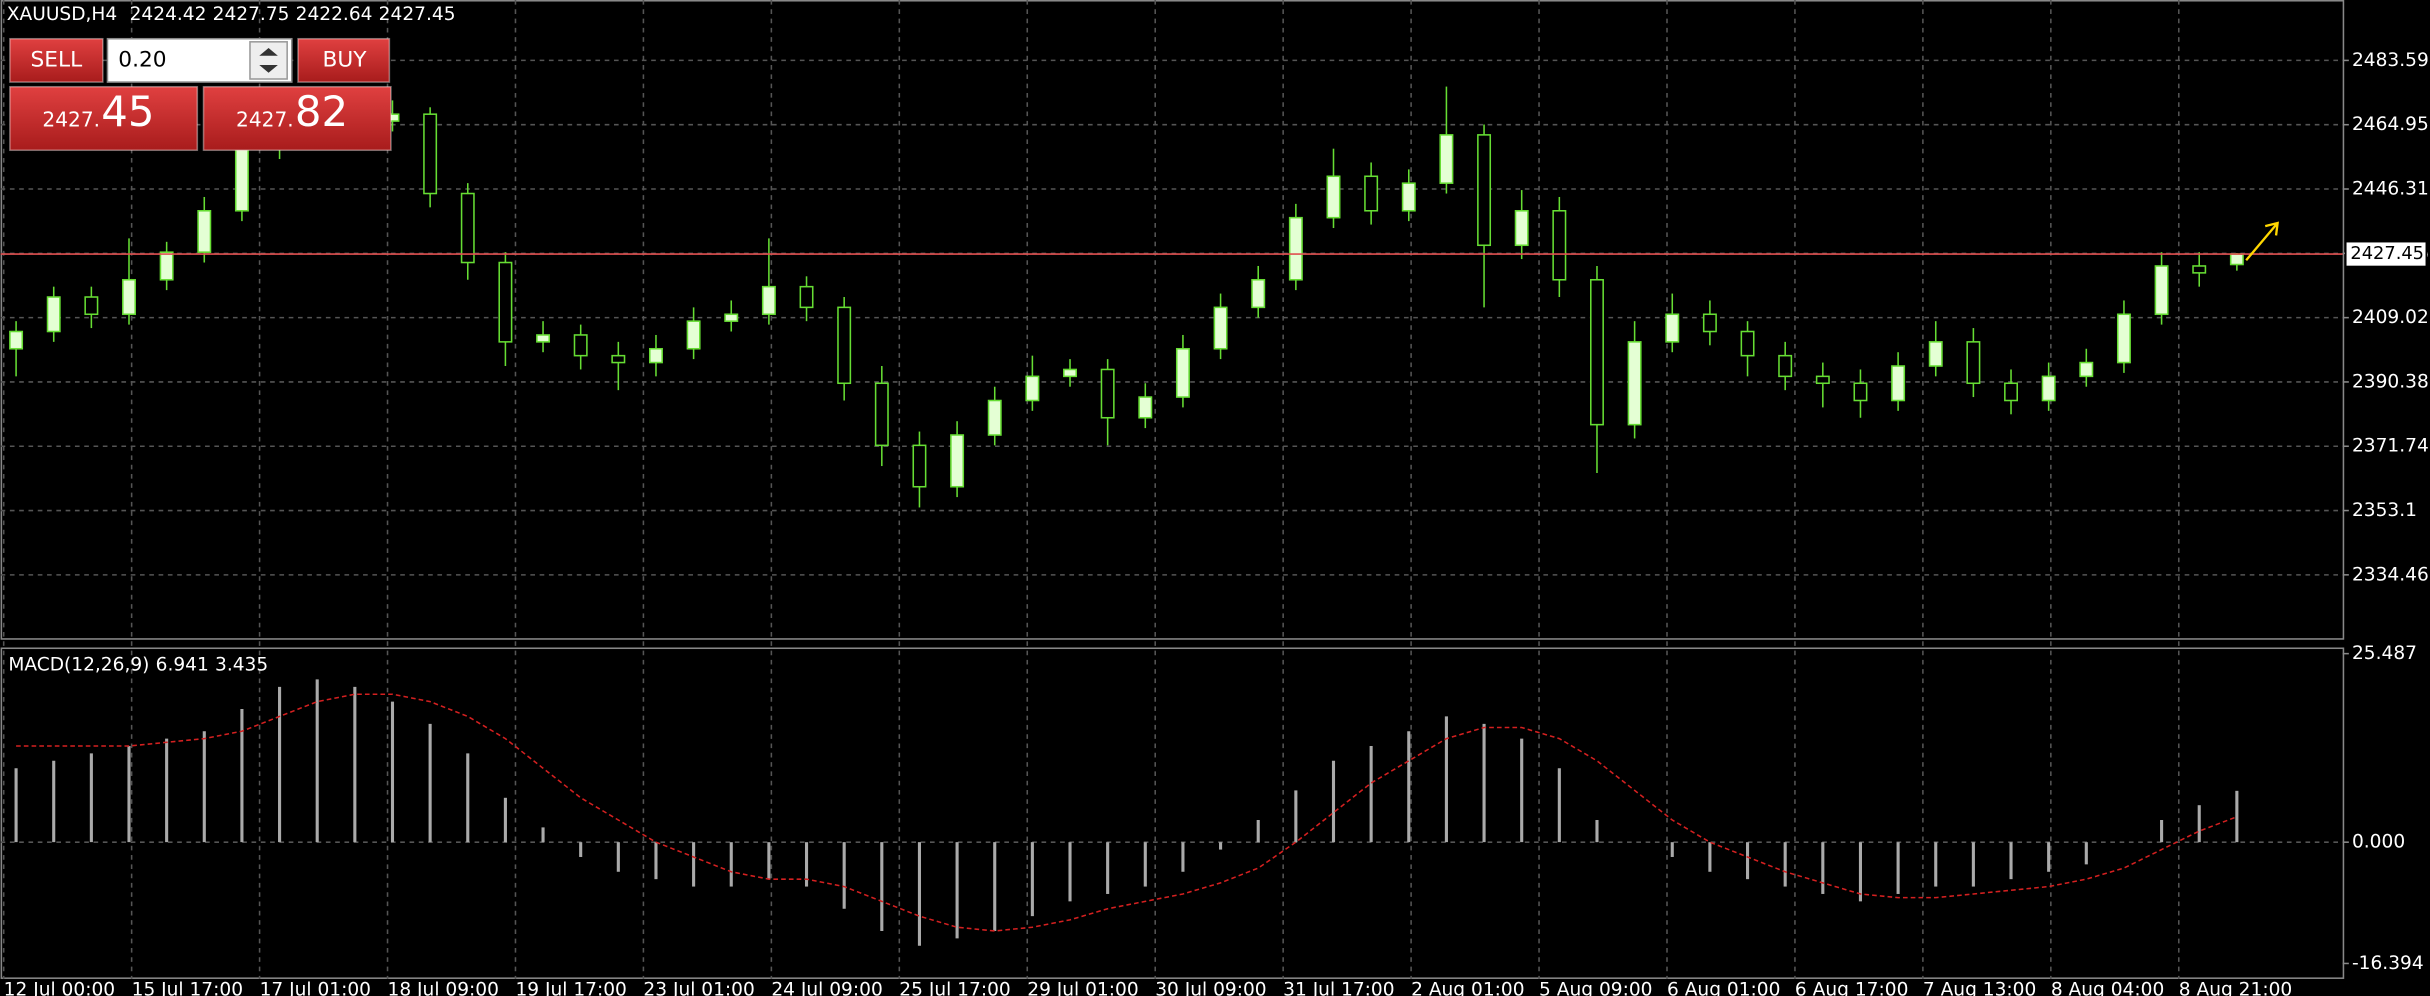  I want to click on symbol: XAUUSD,H4, so click(62, 13).